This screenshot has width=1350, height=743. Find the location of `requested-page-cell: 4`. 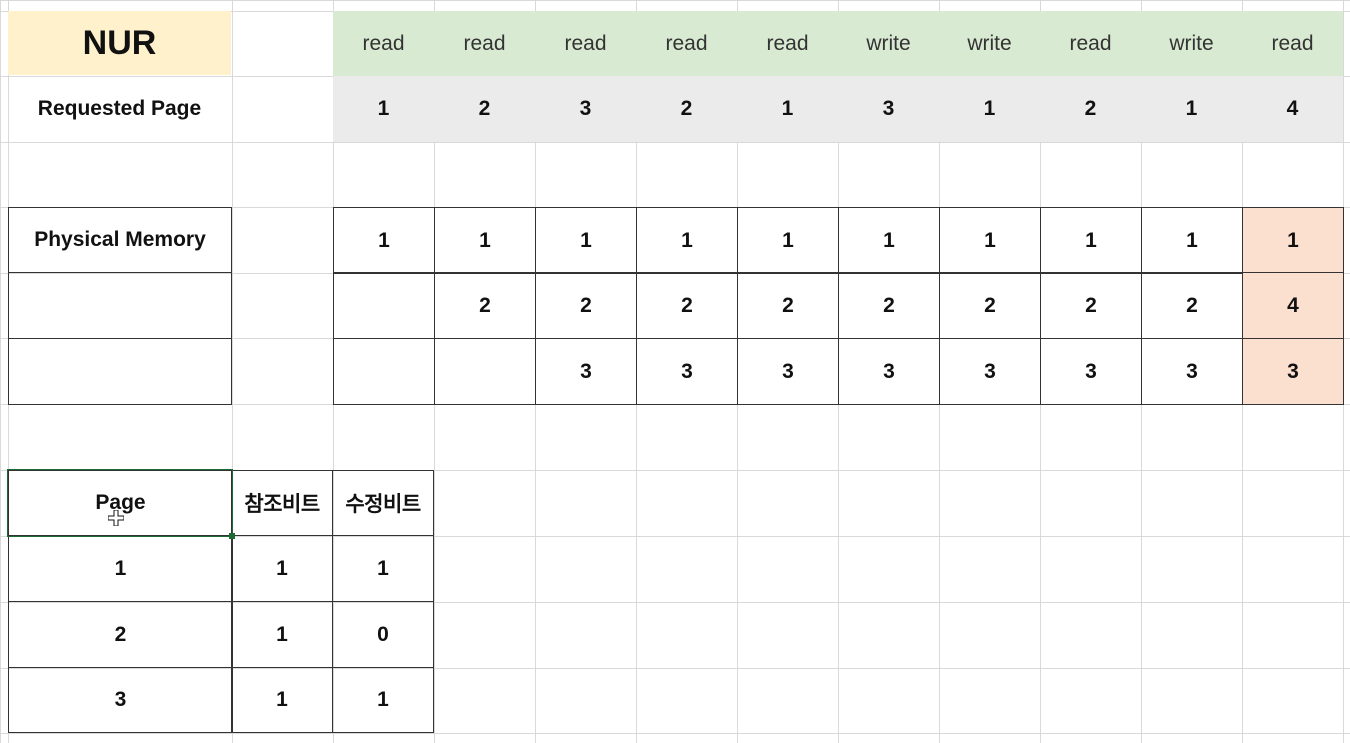

requested-page-cell: 4 is located at coordinates (1292, 109).